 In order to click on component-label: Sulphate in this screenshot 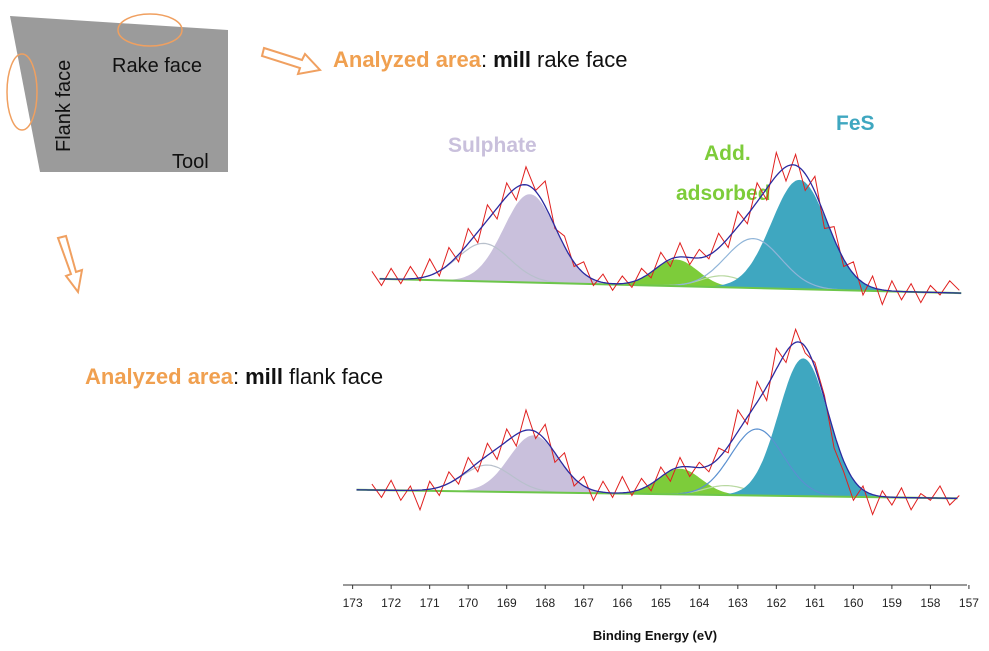, I will do `click(492, 145)`.